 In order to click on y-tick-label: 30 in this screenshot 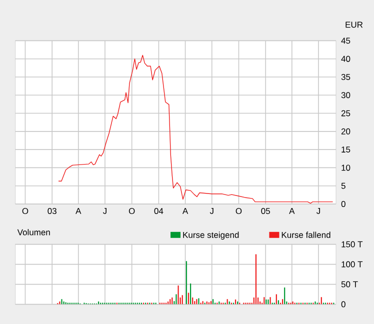, I will do `click(345, 95)`.